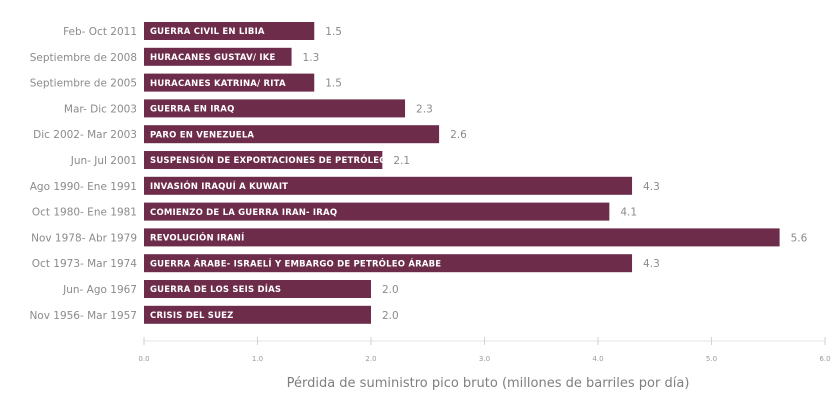 Image resolution: width=833 pixels, height=393 pixels. I want to click on period-label: Dic 2002- Mar 2003, so click(85, 135).